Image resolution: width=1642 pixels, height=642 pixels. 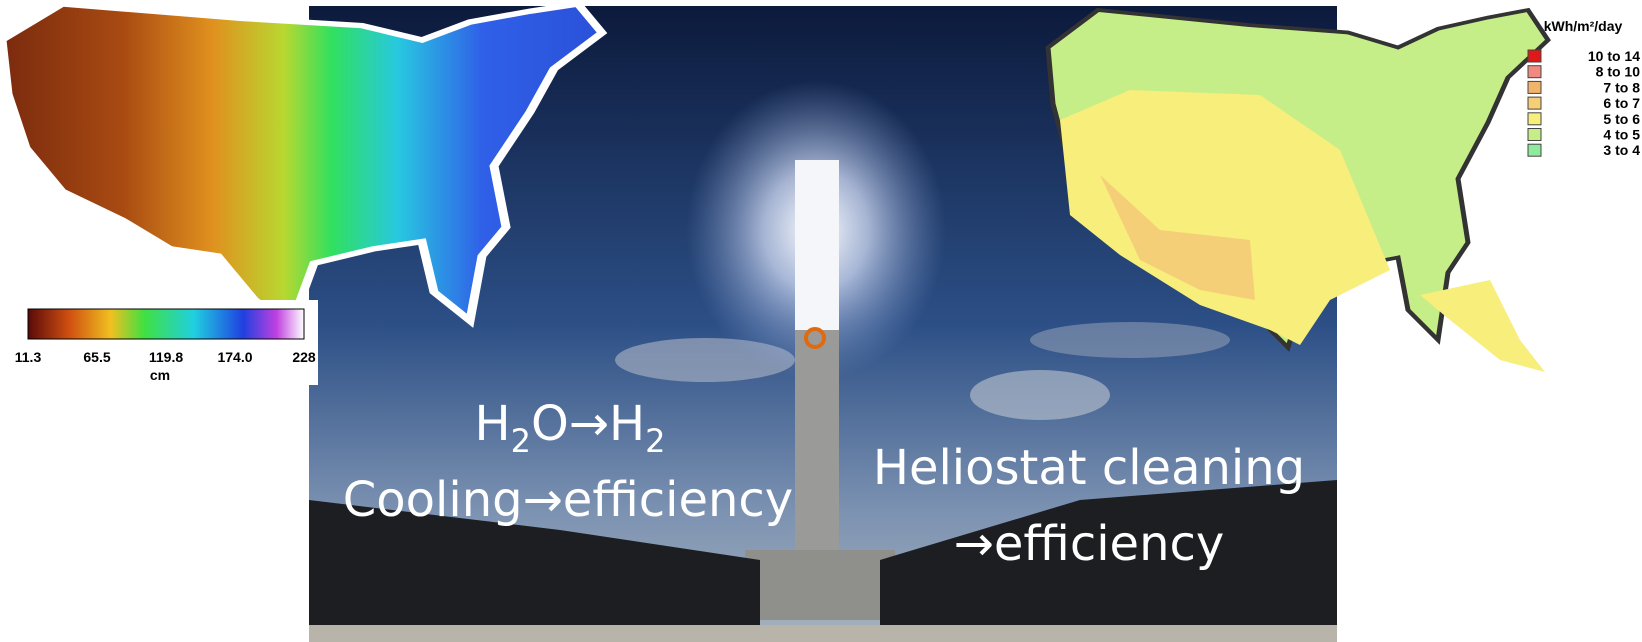 What do you see at coordinates (1621, 135) in the screenshot?
I see `legend-label: 4 to 5` at bounding box center [1621, 135].